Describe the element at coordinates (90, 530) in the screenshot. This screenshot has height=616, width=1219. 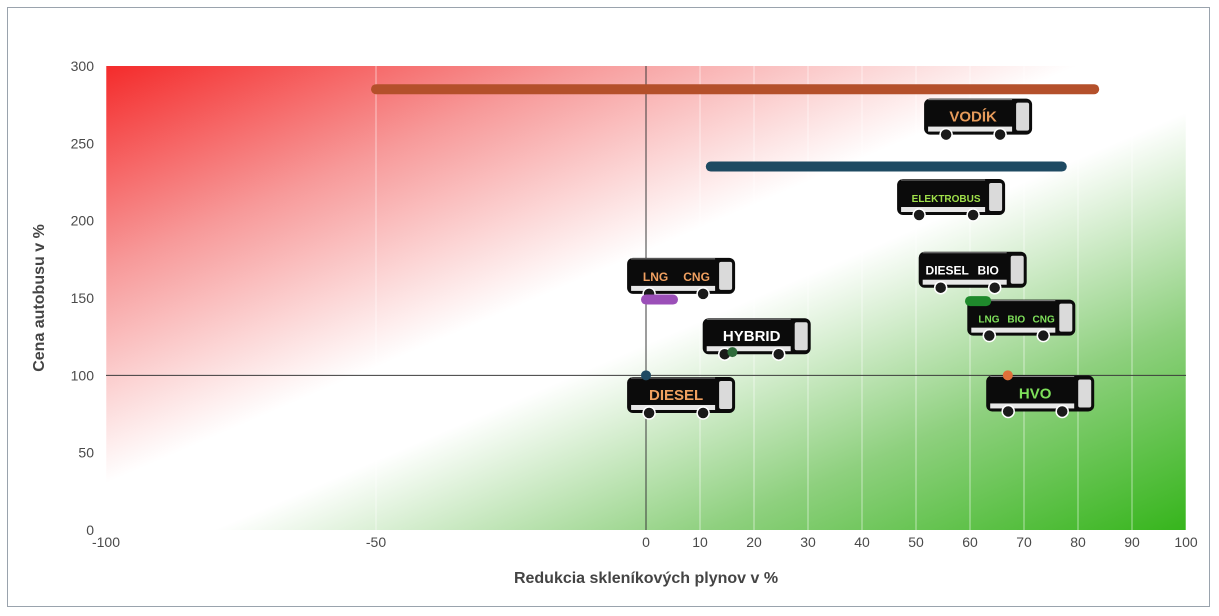
I see `y-tick-label: 0` at that location.